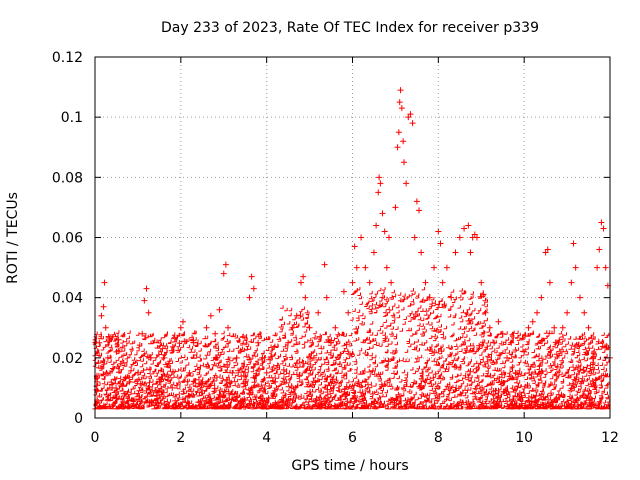  What do you see at coordinates (78, 419) in the screenshot?
I see `y-tick-label: 0` at bounding box center [78, 419].